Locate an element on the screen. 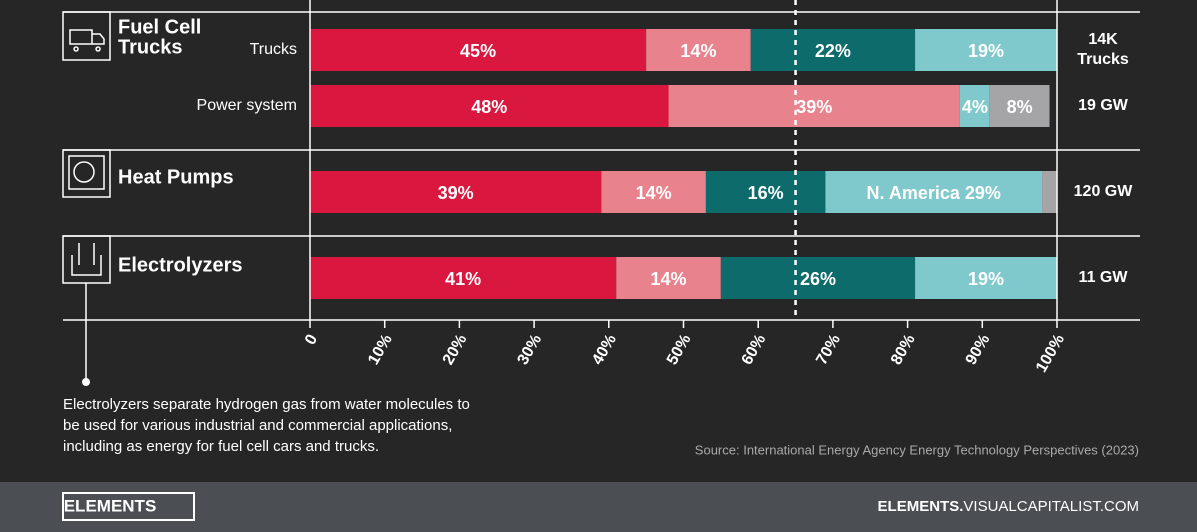 Image resolution: width=1197 pixels, height=532 pixels. site-bold: ELEMENTS. is located at coordinates (921, 506).